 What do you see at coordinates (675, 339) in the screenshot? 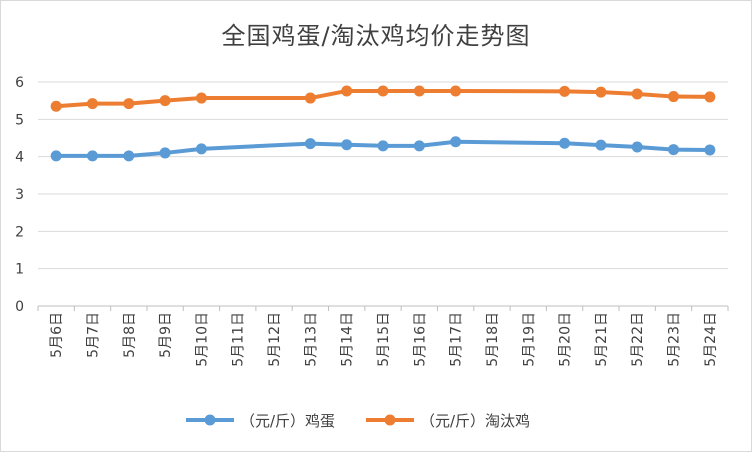
I see `x-tick-label: 5月23日` at bounding box center [675, 339].